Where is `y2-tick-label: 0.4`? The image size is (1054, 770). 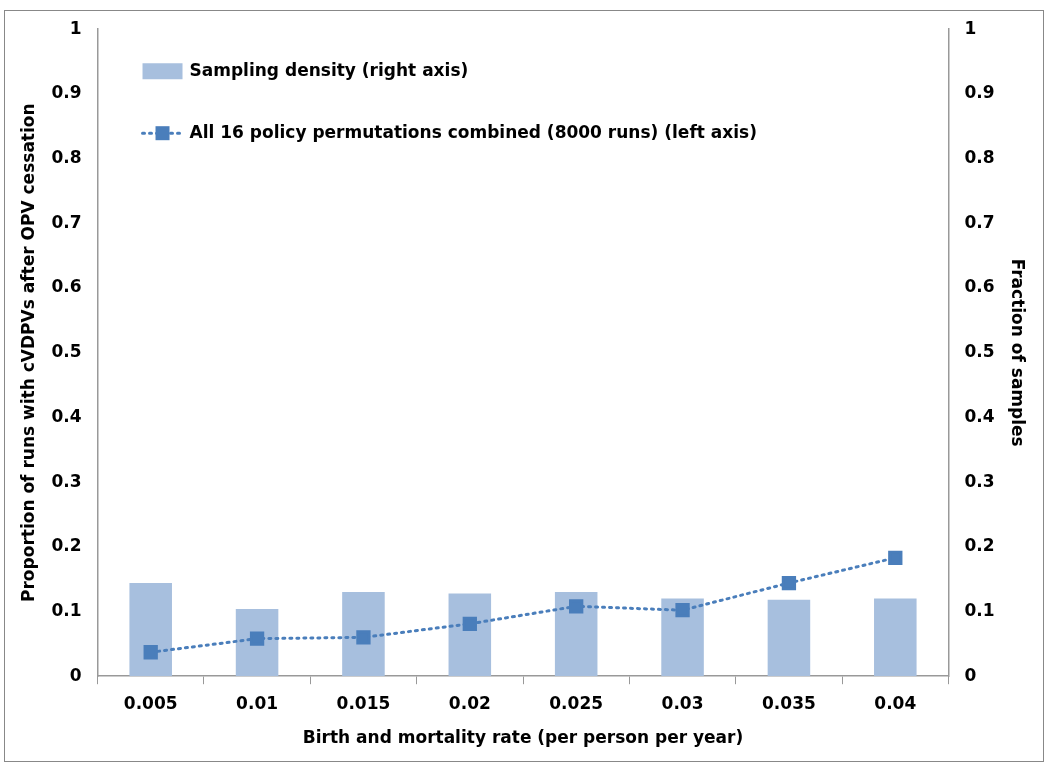 y2-tick-label: 0.4 is located at coordinates (979, 415).